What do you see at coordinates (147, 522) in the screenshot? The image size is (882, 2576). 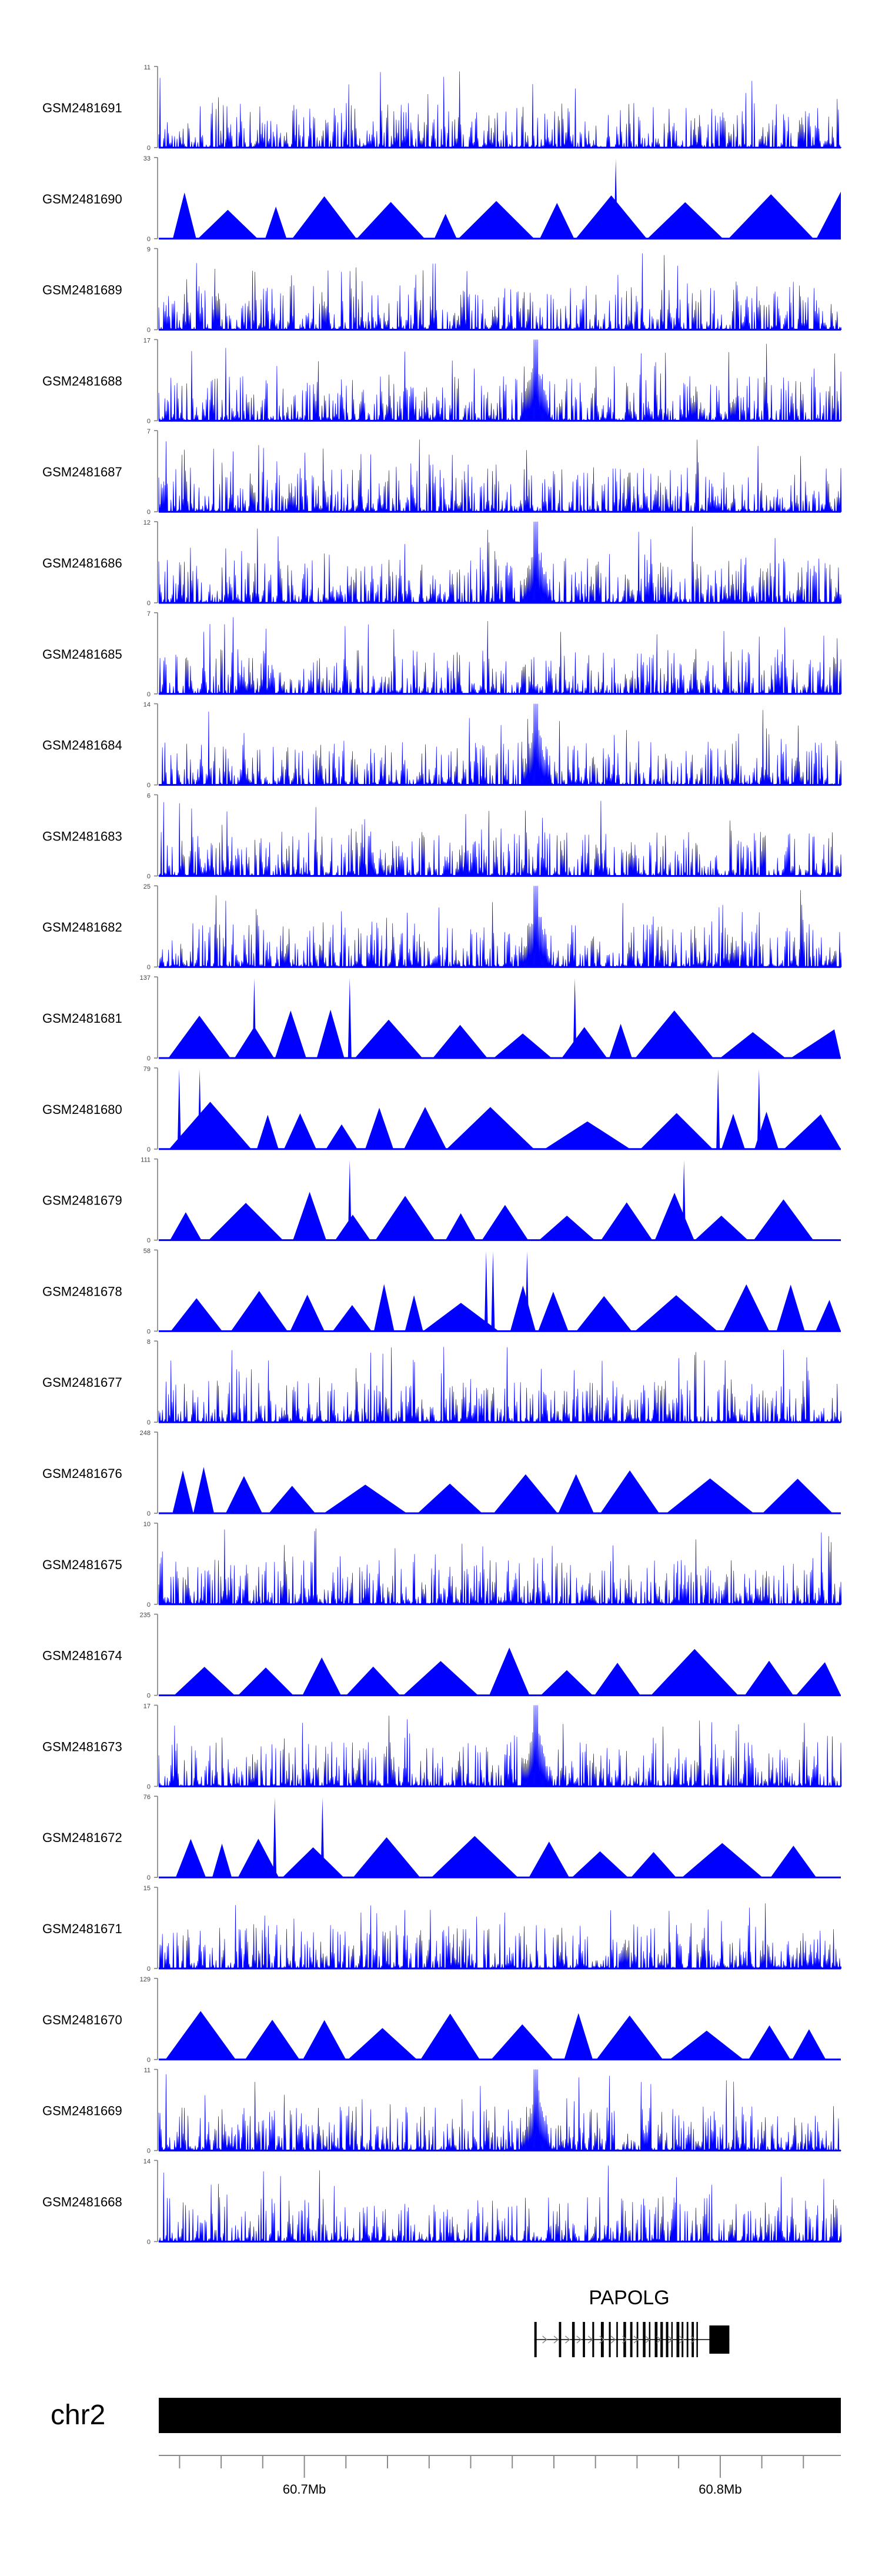 I see `track-y-max-label: 12` at bounding box center [147, 522].